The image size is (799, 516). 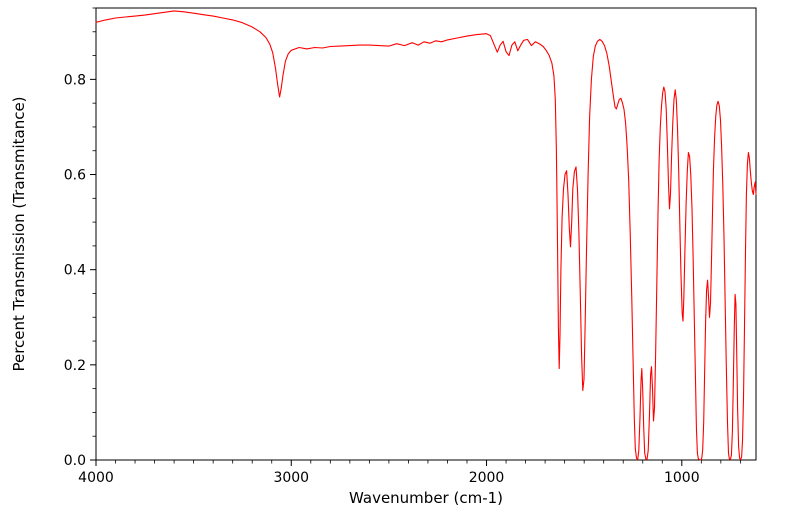 I want to click on y-tick-label: 0.8, so click(x=75, y=80).